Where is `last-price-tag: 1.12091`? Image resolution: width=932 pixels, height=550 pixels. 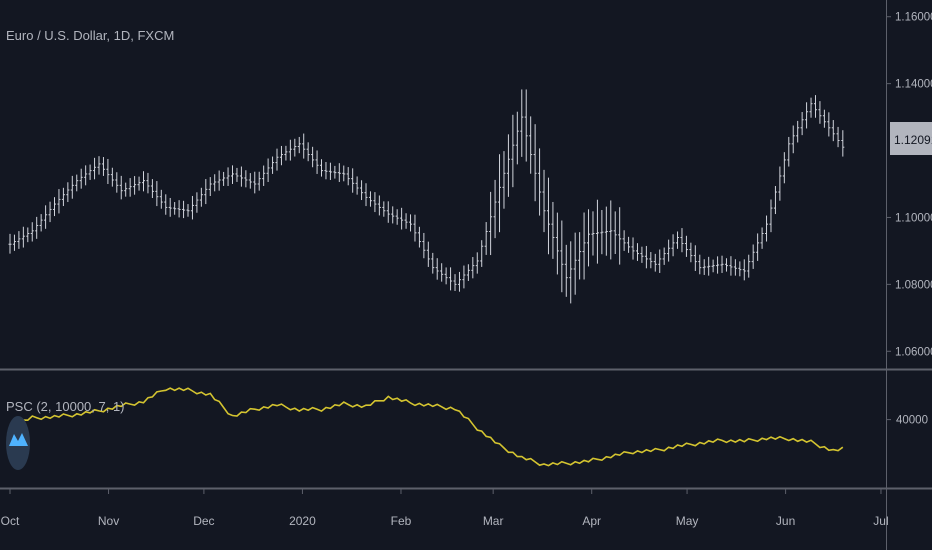
last-price-tag: 1.12091 is located at coordinates (911, 138).